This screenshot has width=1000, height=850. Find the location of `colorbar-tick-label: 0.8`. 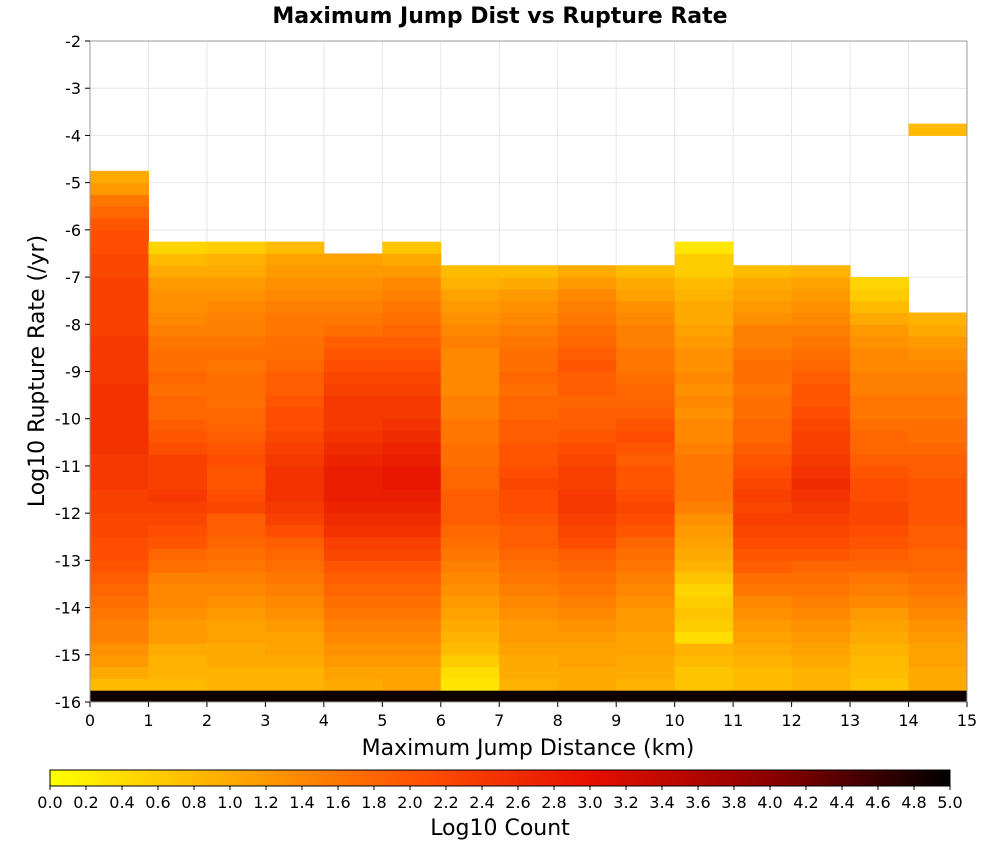

colorbar-tick-label: 0.8 is located at coordinates (193, 802).